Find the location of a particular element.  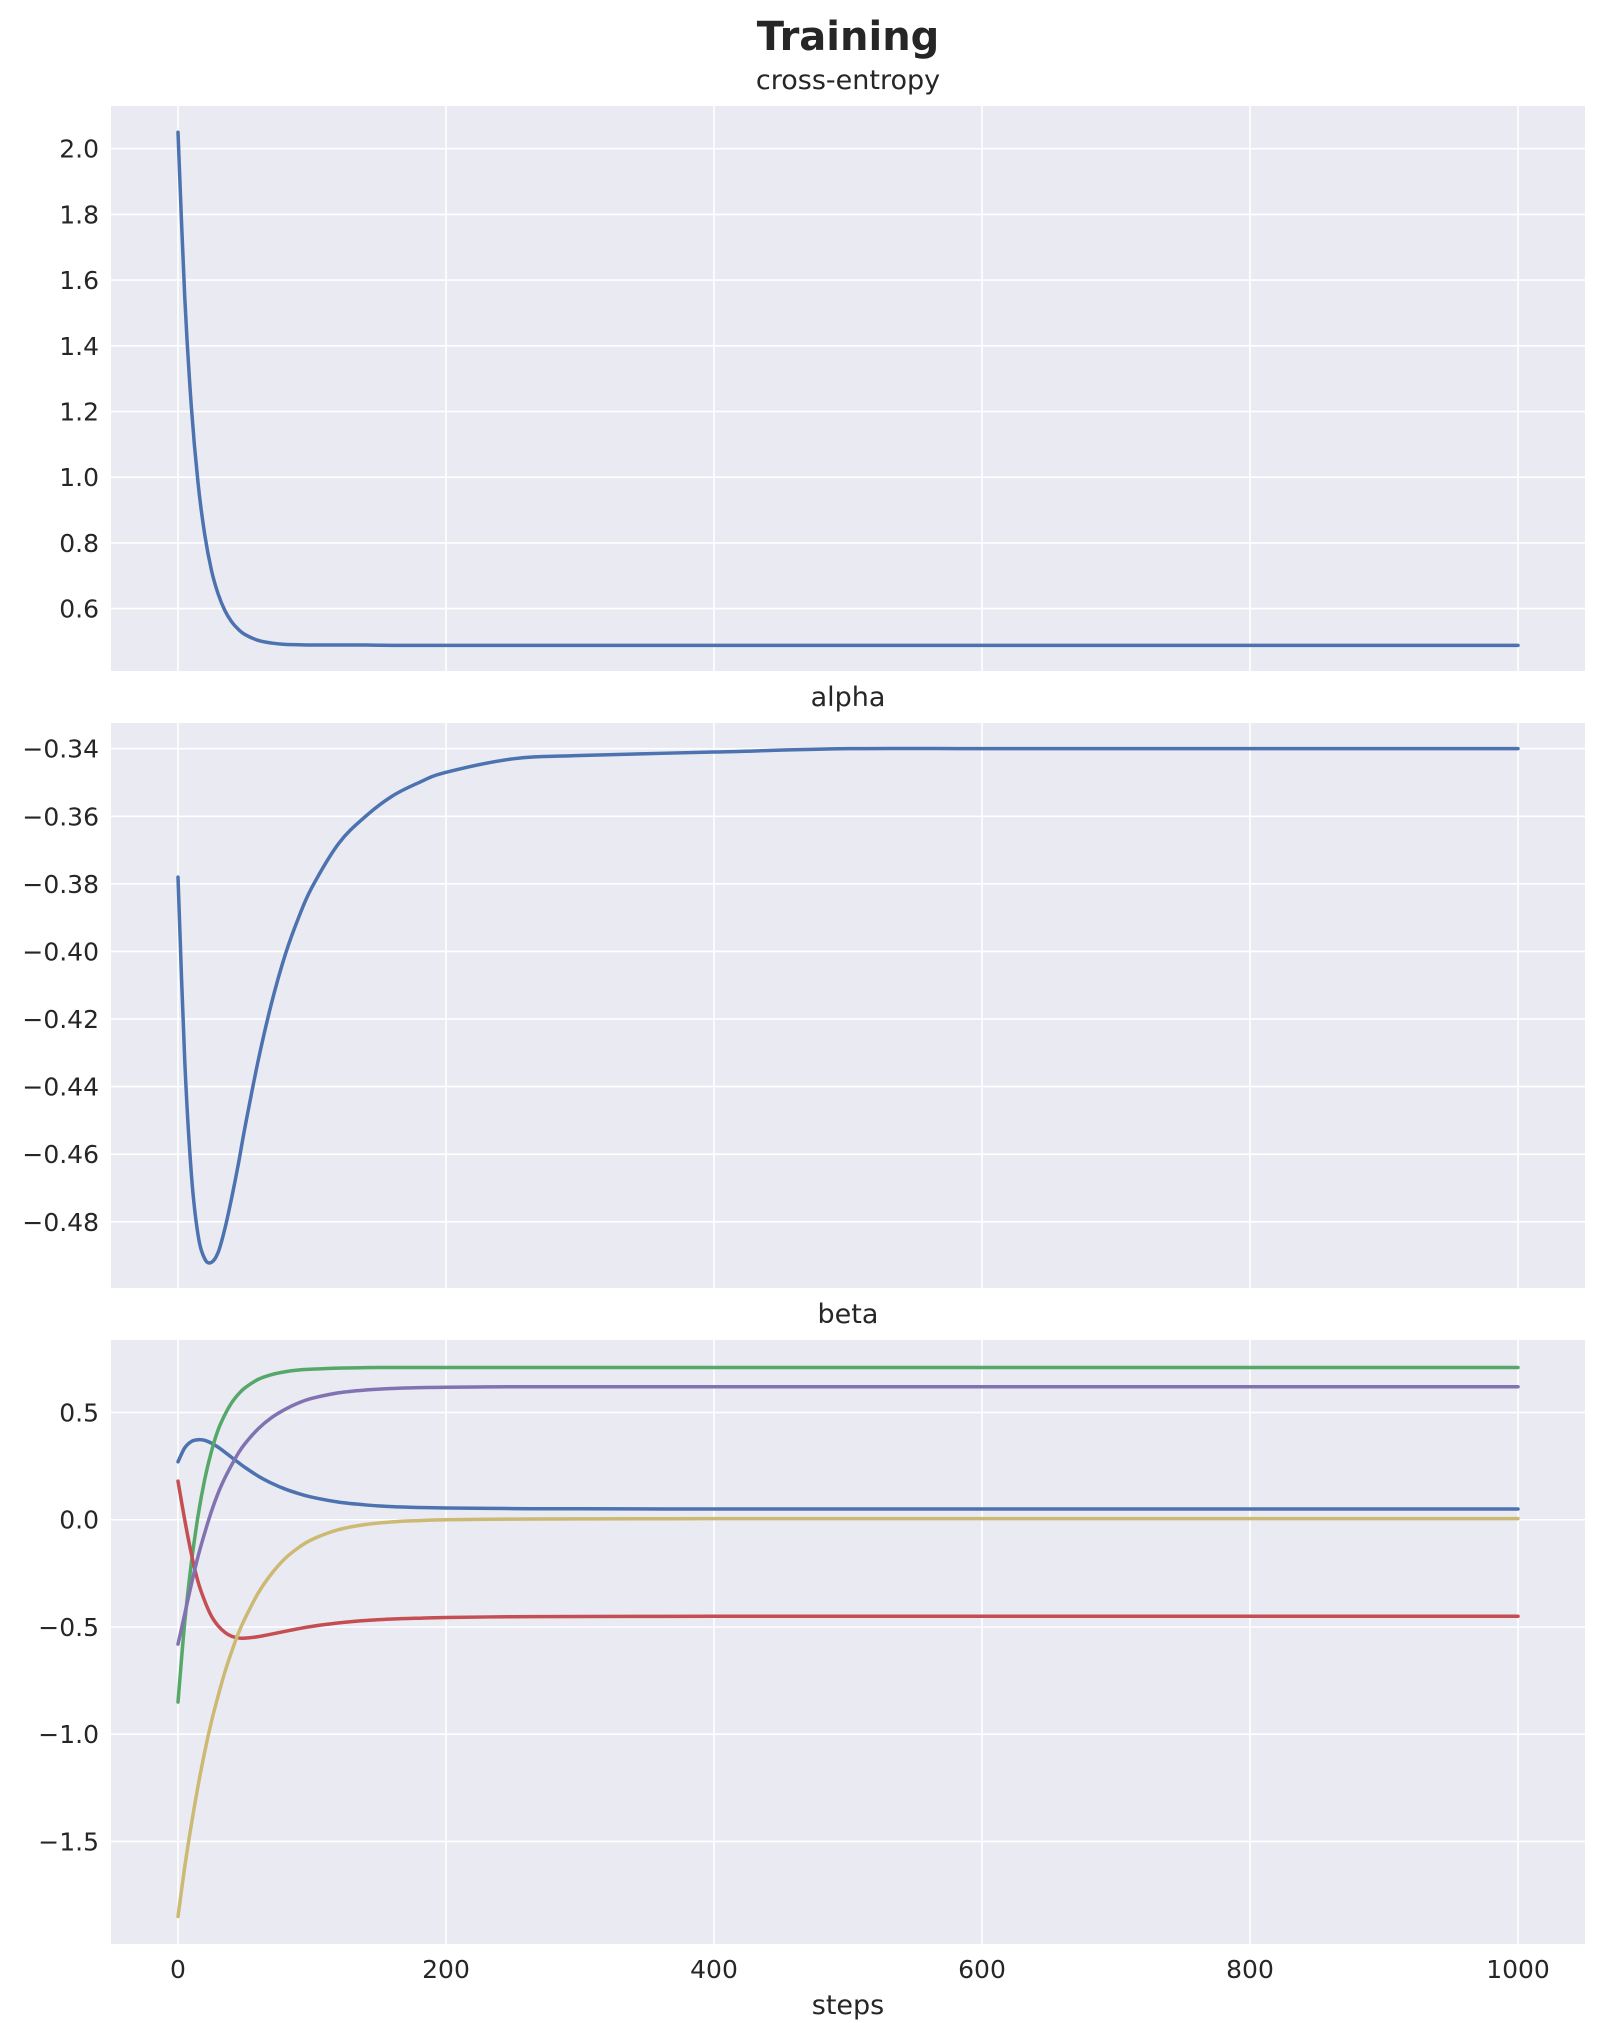

y-tick-label: −0.5 is located at coordinates (68, 1627).